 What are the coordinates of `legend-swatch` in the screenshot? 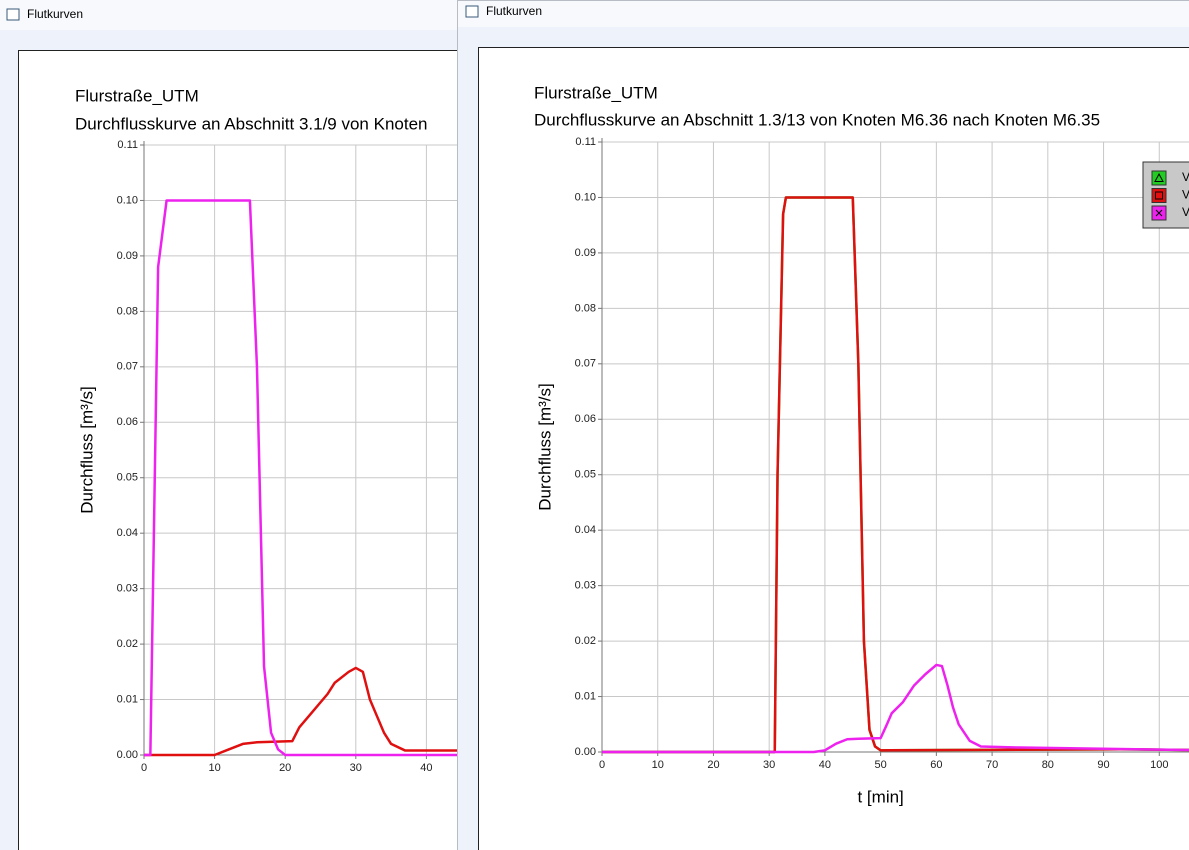 It's located at (1159, 195).